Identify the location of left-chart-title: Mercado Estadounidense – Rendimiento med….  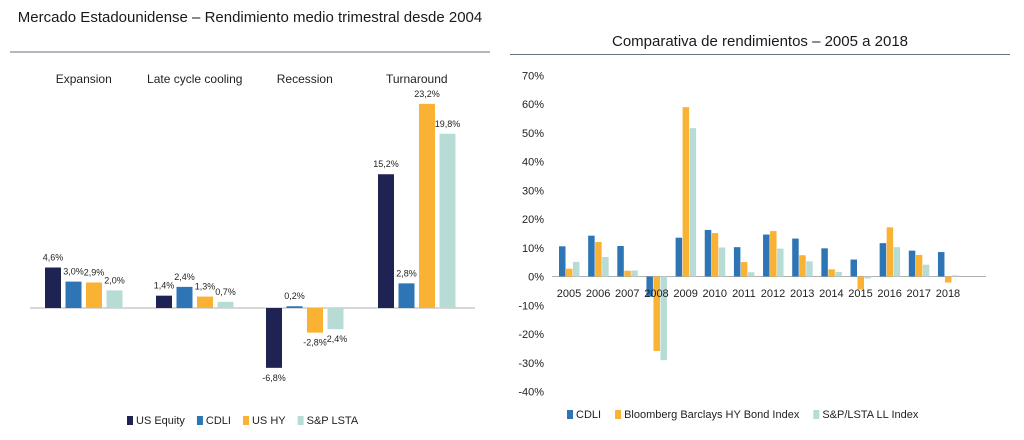
(250, 17).